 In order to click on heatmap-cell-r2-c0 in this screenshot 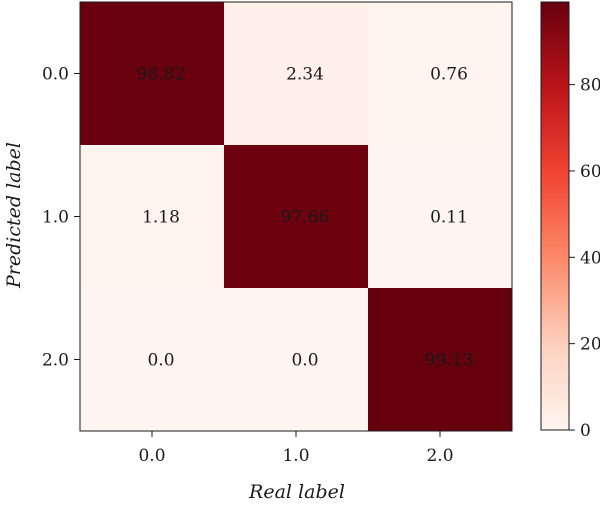, I will do `click(152, 359)`.